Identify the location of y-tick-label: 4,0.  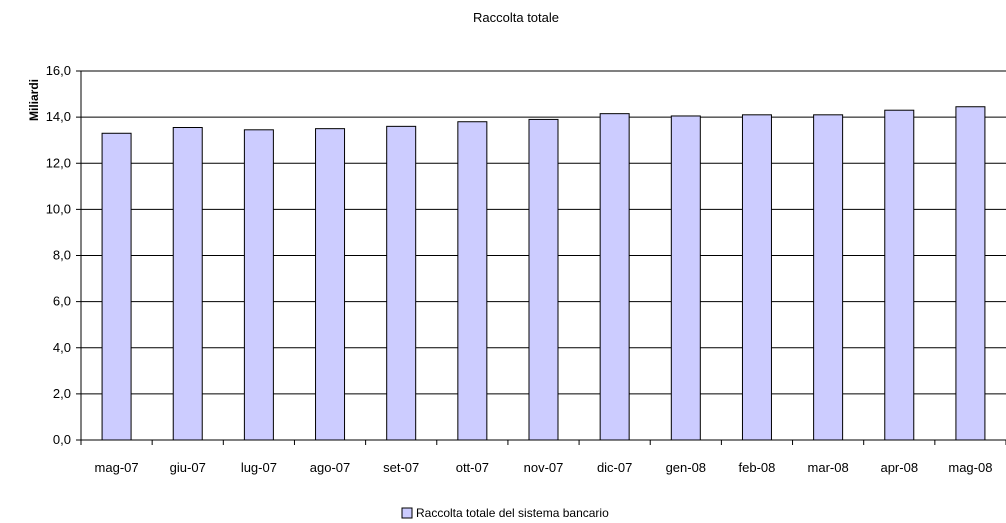
(62, 347).